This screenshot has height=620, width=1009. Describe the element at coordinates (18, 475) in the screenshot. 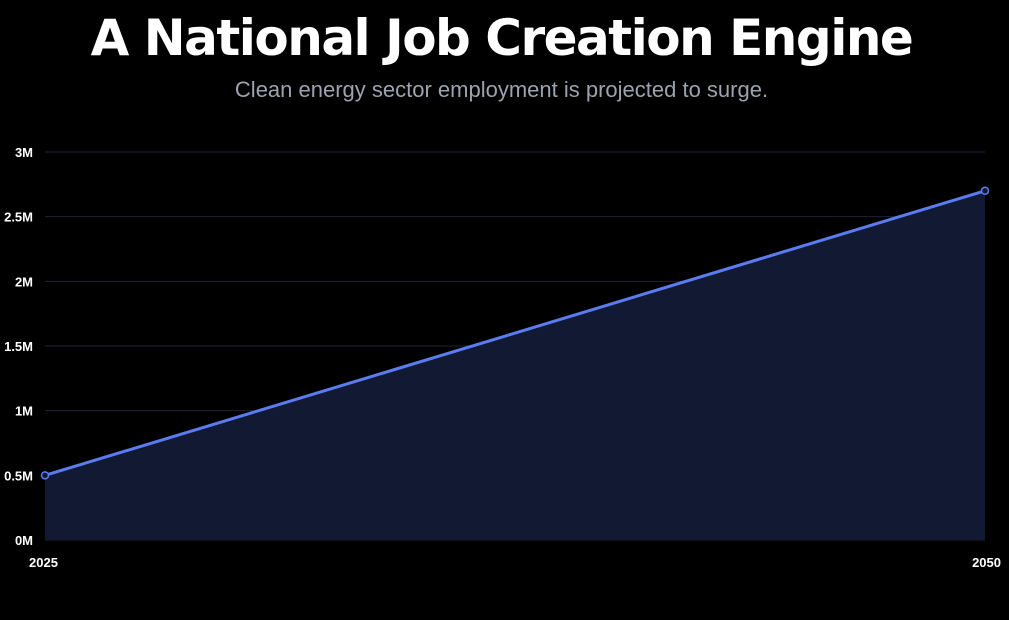

I see `y-tick-label: 0.5M` at that location.